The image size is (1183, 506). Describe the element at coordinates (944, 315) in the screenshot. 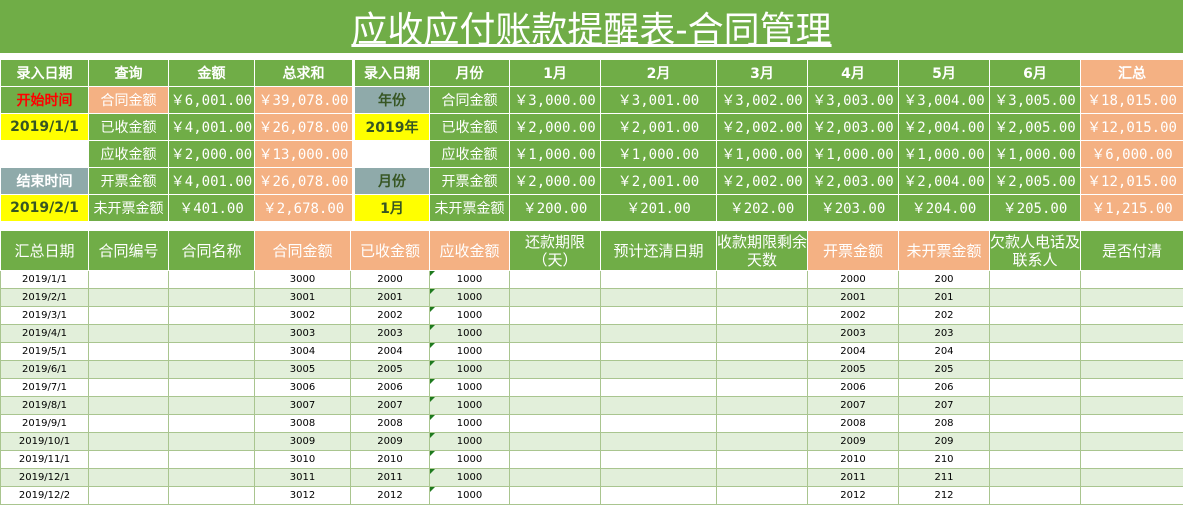

I see `table-cell: 202` at that location.